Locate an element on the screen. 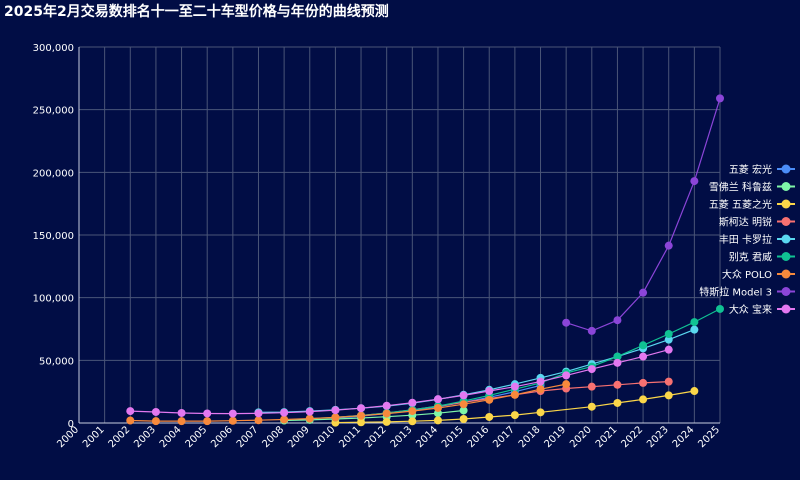  x-tick-label: 2024 is located at coordinates (684, 437).